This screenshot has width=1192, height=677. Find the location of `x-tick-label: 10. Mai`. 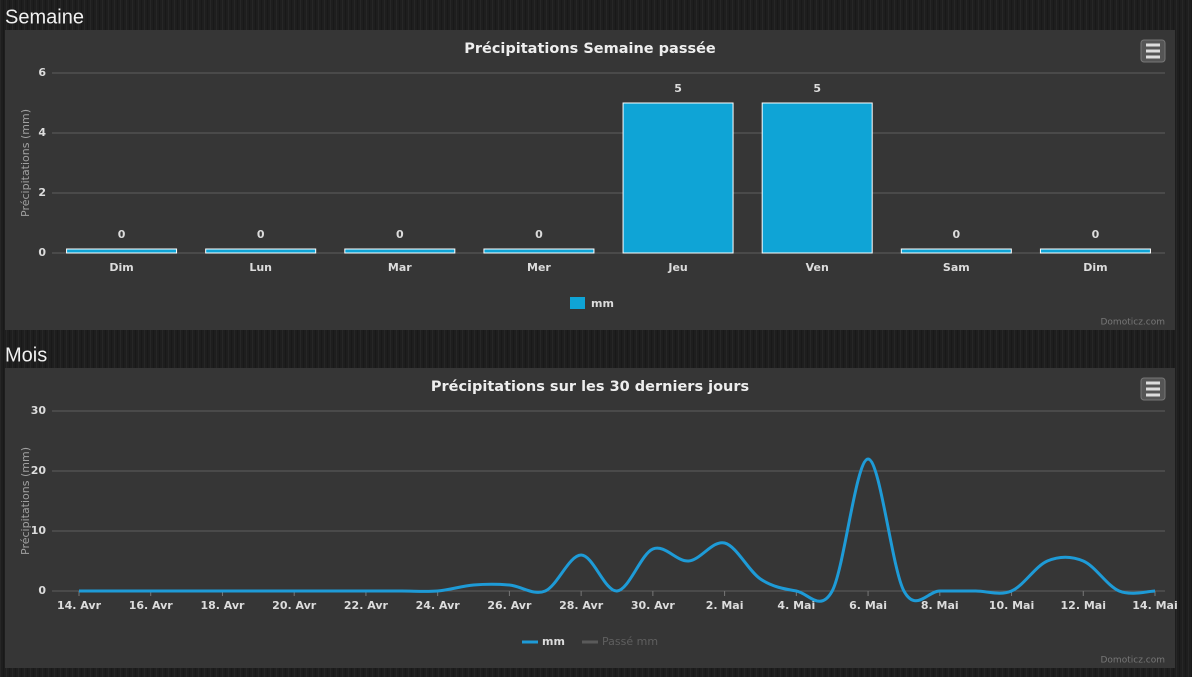

x-tick-label: 10. Mai is located at coordinates (1011, 605).